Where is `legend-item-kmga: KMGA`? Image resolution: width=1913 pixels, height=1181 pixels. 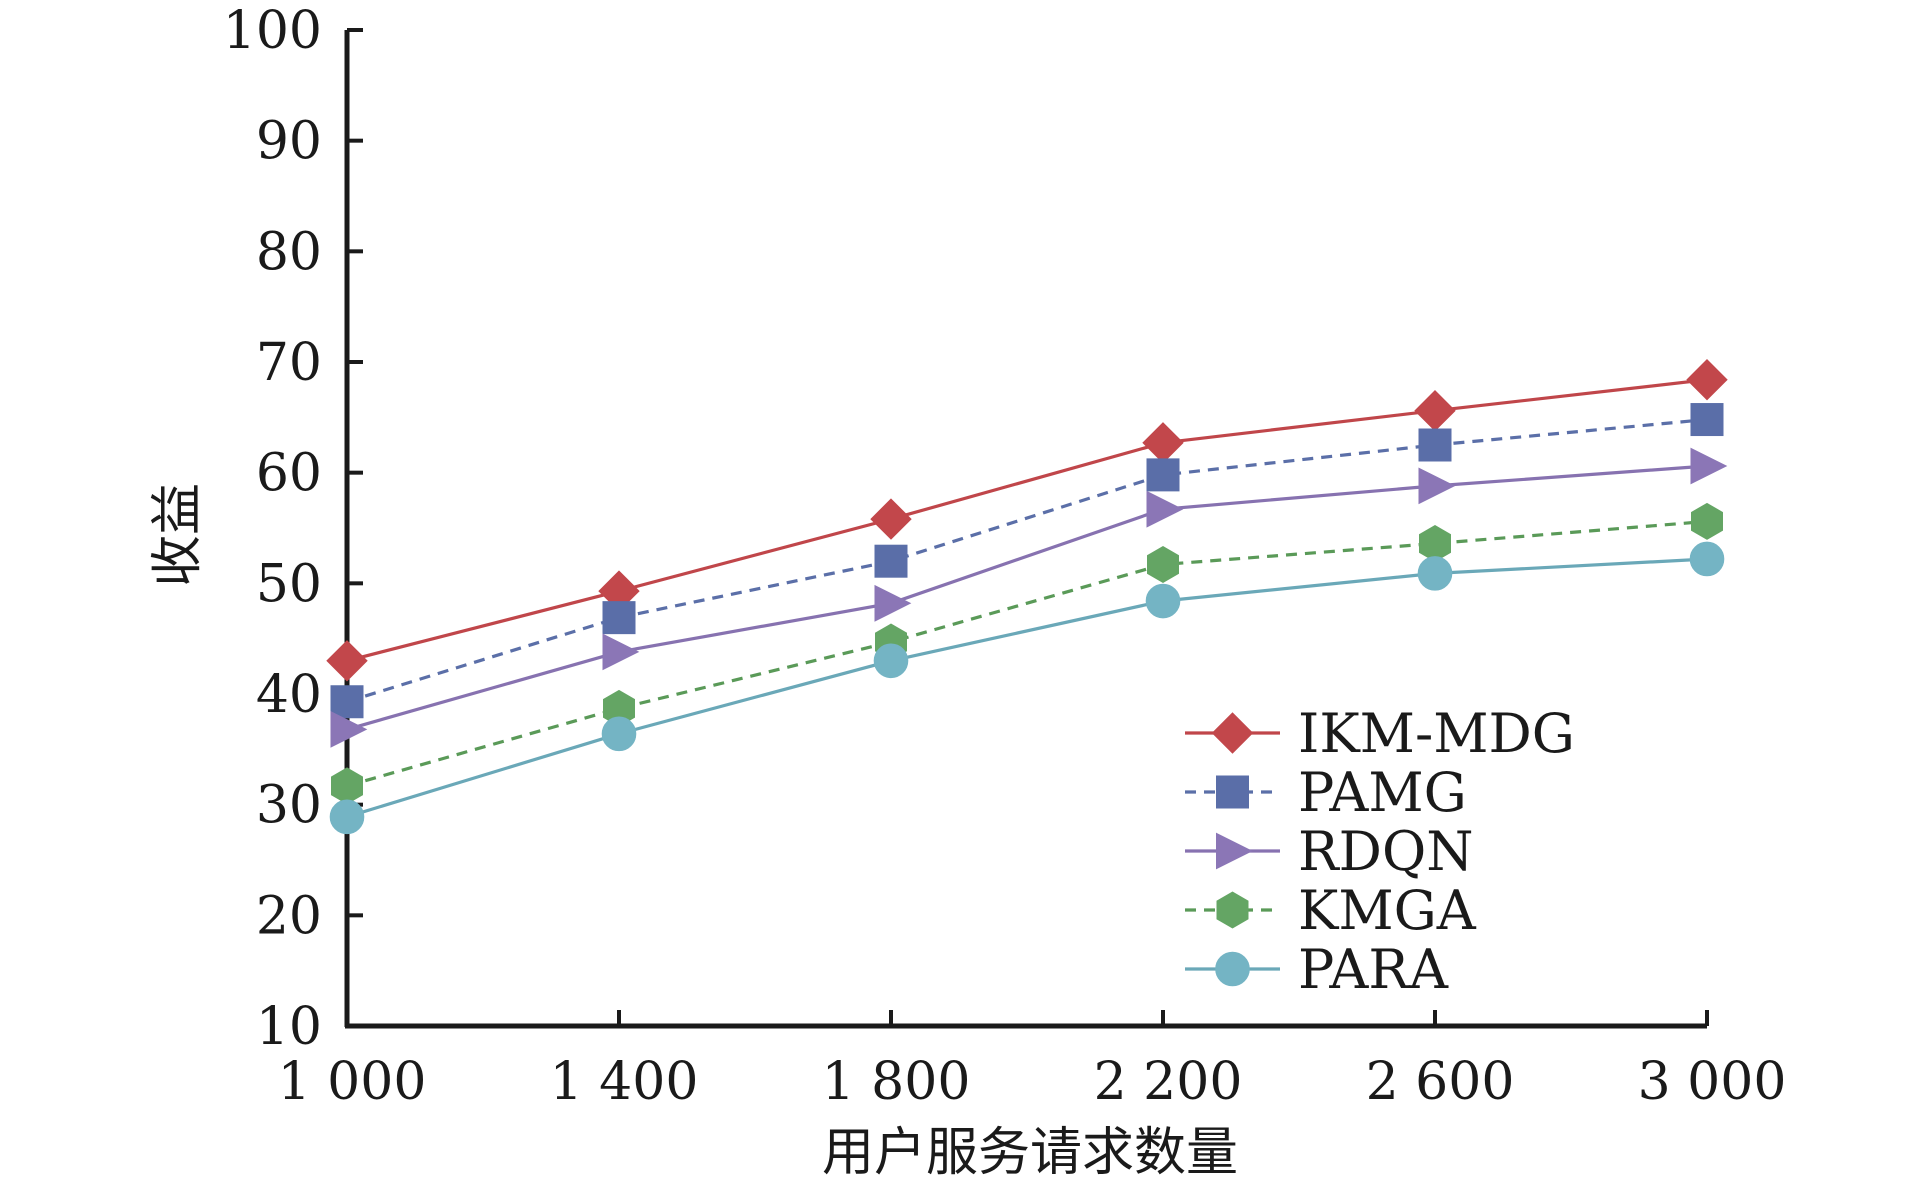 legend-item-kmga: KMGA is located at coordinates (1331, 910).